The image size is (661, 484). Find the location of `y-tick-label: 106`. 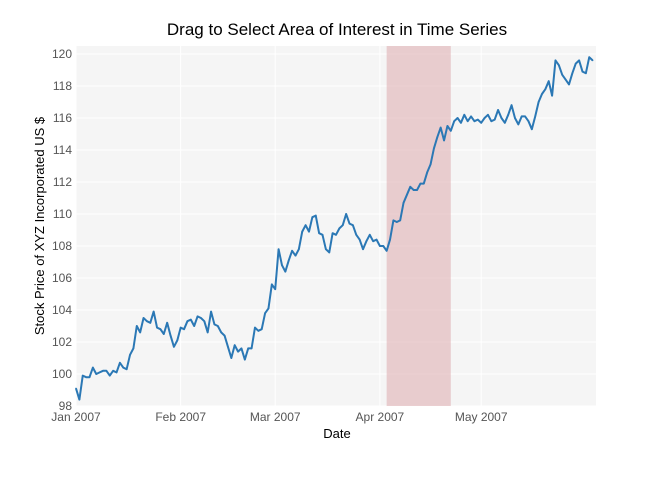

y-tick-label: 106 is located at coordinates (62, 278).